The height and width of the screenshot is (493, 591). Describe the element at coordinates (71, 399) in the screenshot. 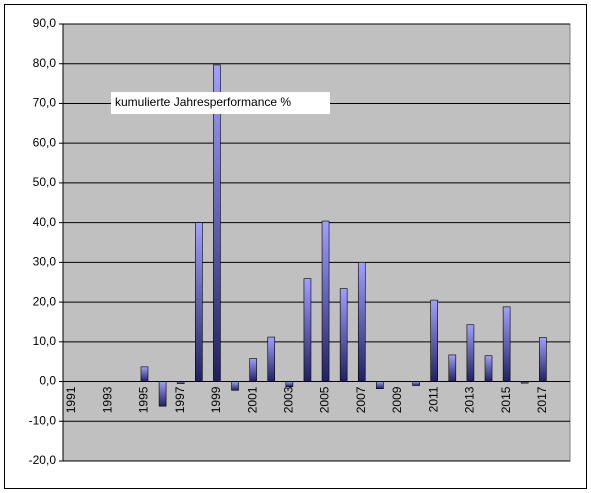

I see `x-tick-label: 1991` at that location.